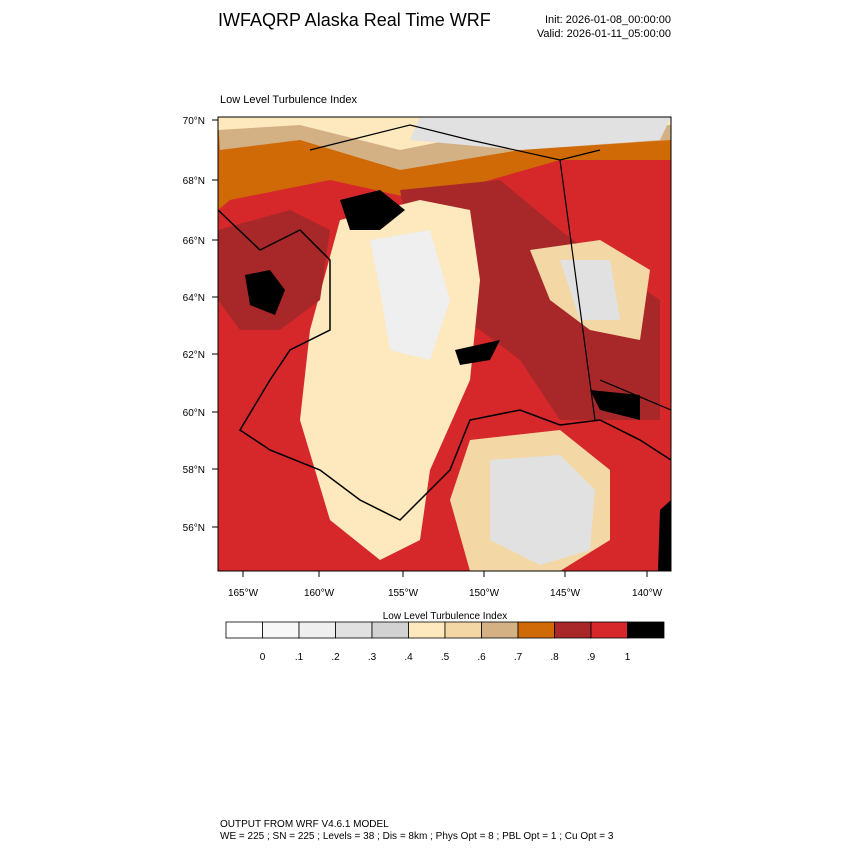  What do you see at coordinates (194, 355) in the screenshot?
I see `lat-label: 62°N` at bounding box center [194, 355].